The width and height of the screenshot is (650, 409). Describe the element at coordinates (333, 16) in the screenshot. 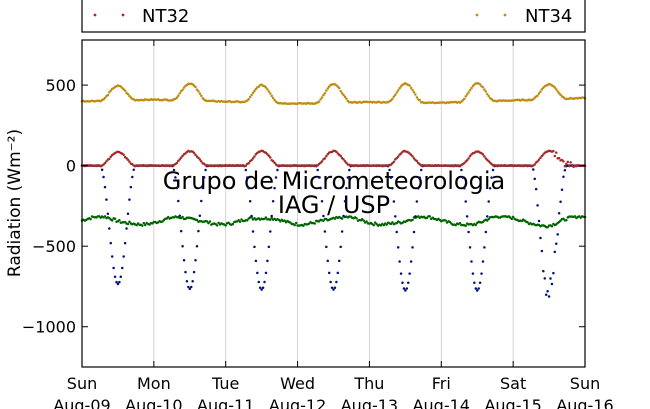

I see `legend-box` at that location.